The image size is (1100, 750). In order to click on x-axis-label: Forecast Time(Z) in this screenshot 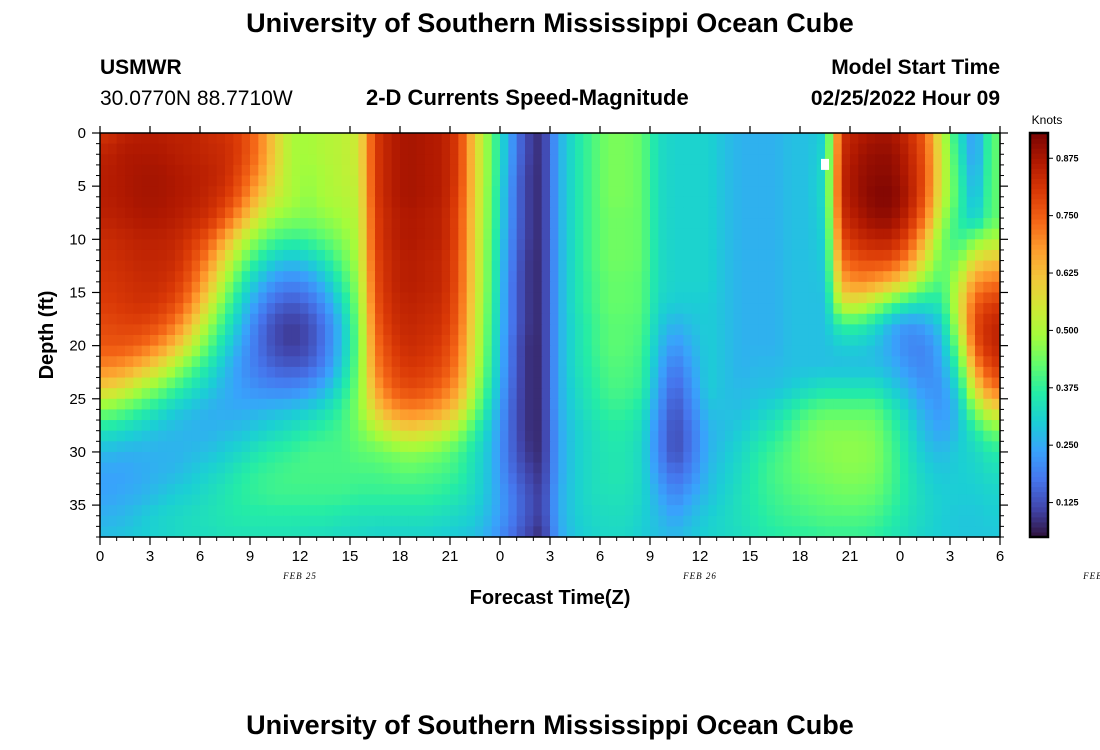, I will do `click(550, 598)`.